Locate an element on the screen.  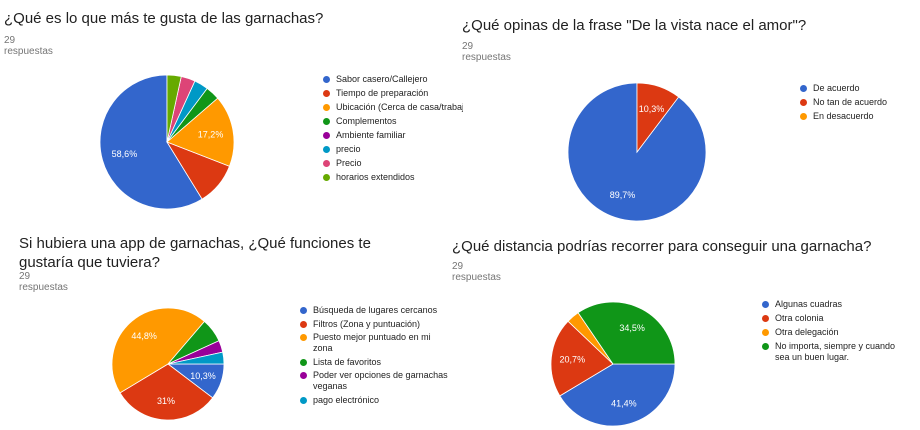
chart-3-legend-item-5: Poder ver opciones de garnachas veganas is located at coordinates (375, 381).